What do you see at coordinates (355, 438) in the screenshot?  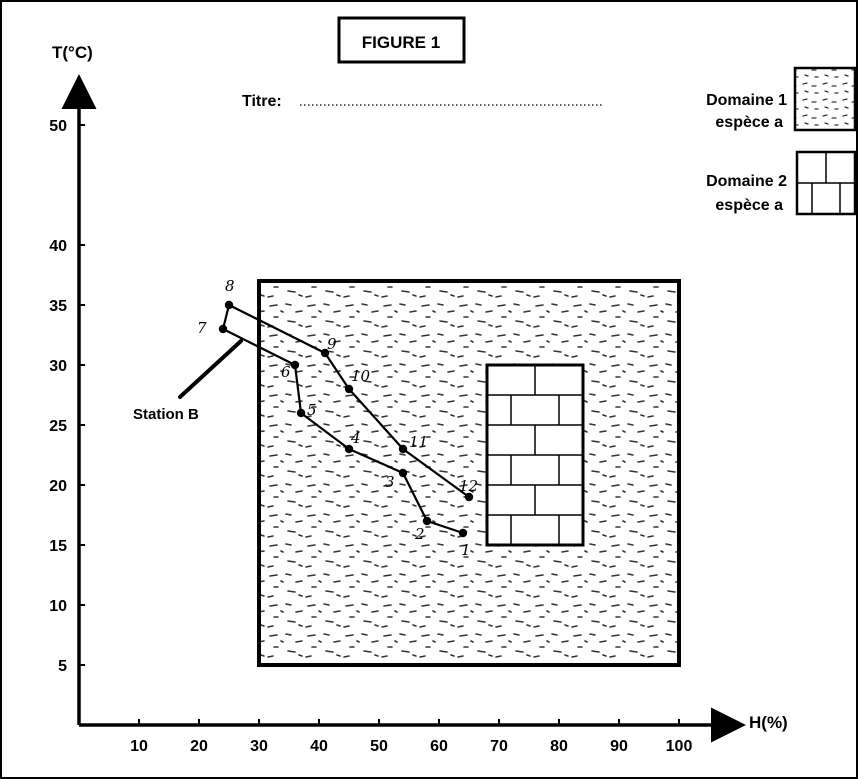 I see `point-label-4: 4` at bounding box center [355, 438].